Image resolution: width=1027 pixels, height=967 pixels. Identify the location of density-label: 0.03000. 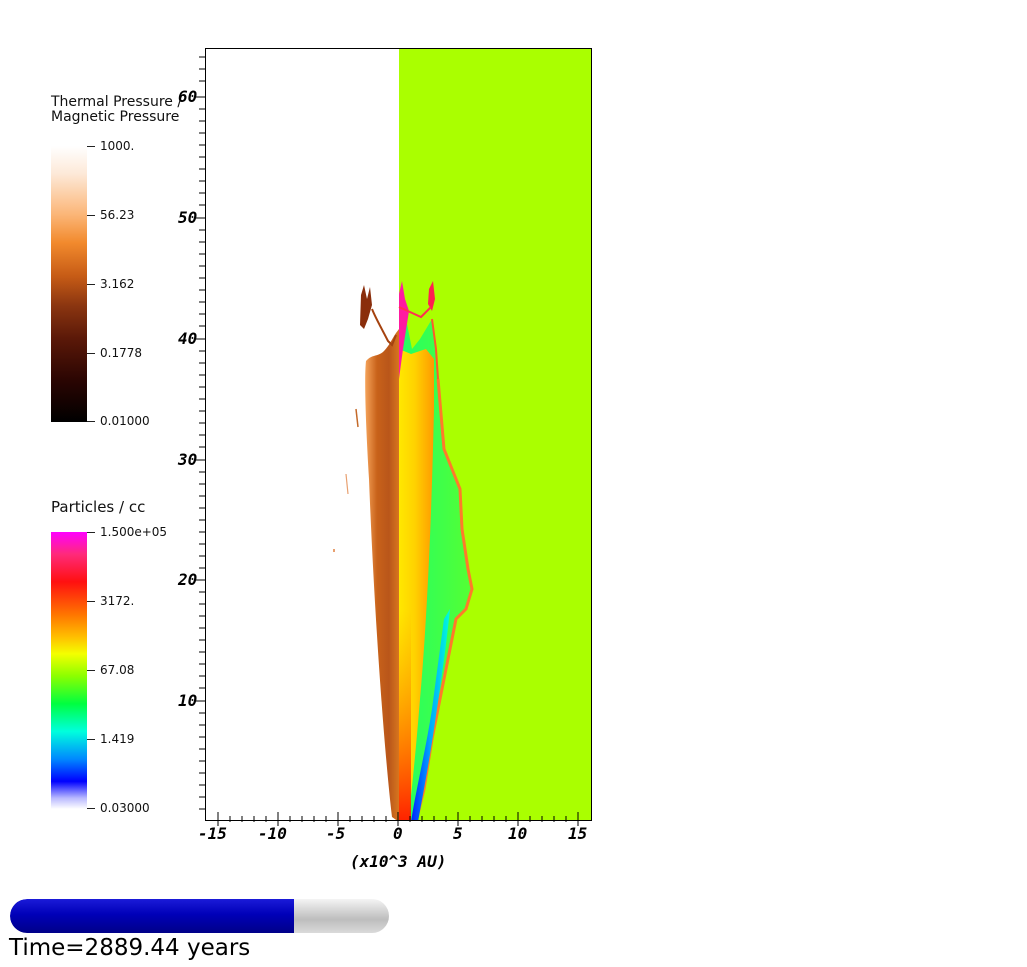
(125, 808).